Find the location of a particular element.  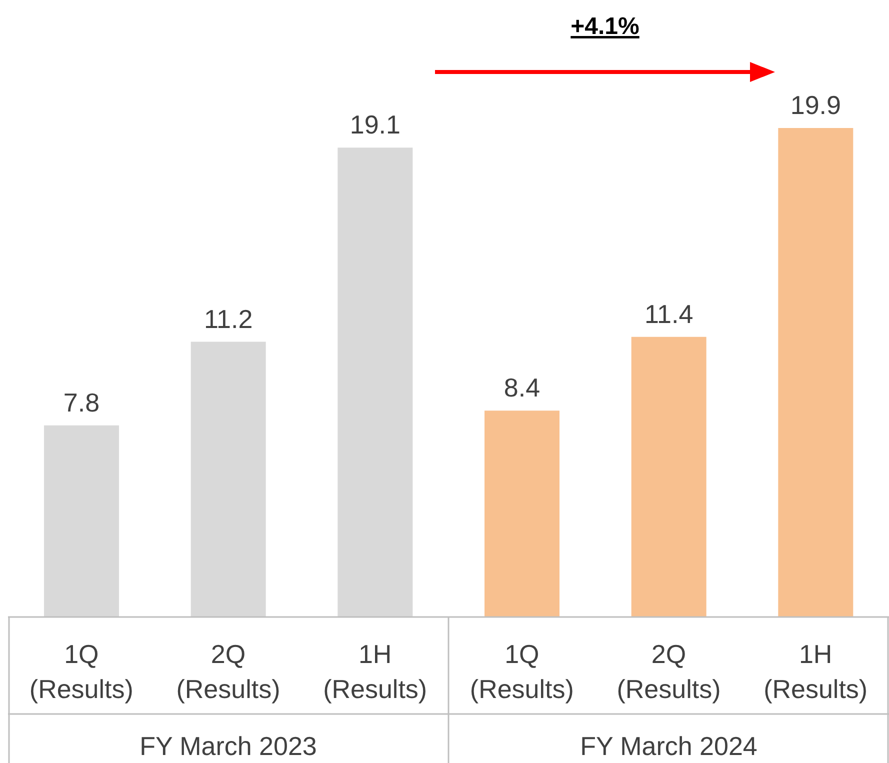

data-label: 11.4 is located at coordinates (669, 313).